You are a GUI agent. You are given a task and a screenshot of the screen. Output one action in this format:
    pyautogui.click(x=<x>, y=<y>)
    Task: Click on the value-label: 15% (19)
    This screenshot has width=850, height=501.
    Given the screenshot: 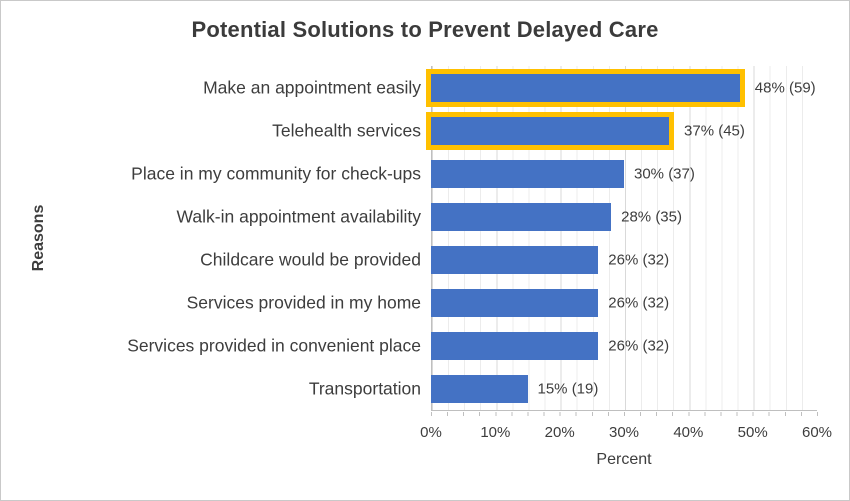 What is the action you would take?
    pyautogui.click(x=568, y=389)
    